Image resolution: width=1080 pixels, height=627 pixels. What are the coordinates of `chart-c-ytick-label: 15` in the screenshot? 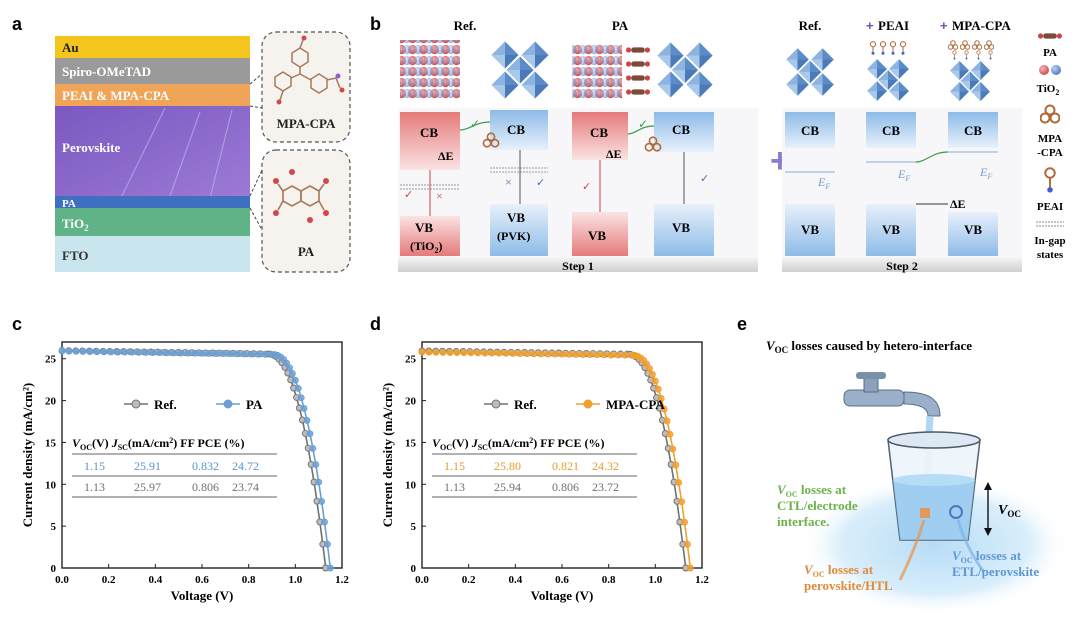 It's located at (51, 443).